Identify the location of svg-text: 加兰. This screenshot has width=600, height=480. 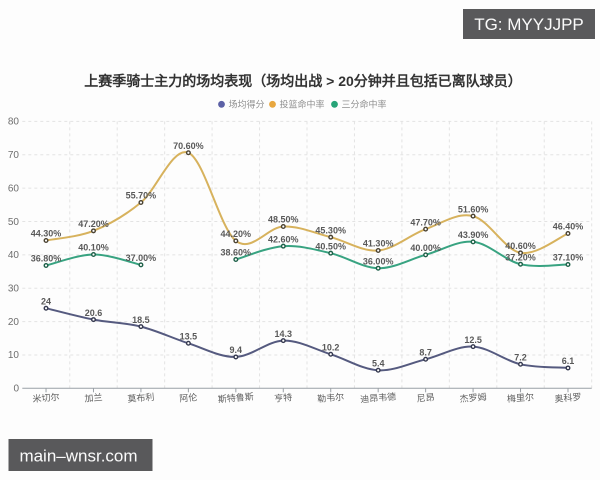
(93, 397).